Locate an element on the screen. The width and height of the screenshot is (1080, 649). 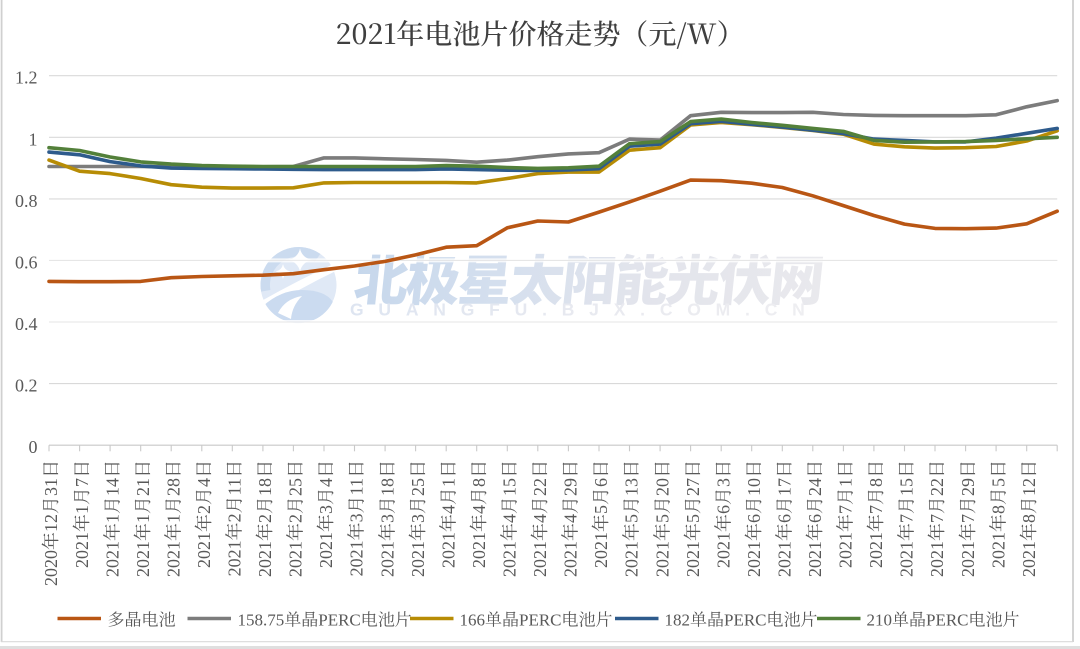
svg-text: 2021年7月15日 is located at coordinates (907, 518).